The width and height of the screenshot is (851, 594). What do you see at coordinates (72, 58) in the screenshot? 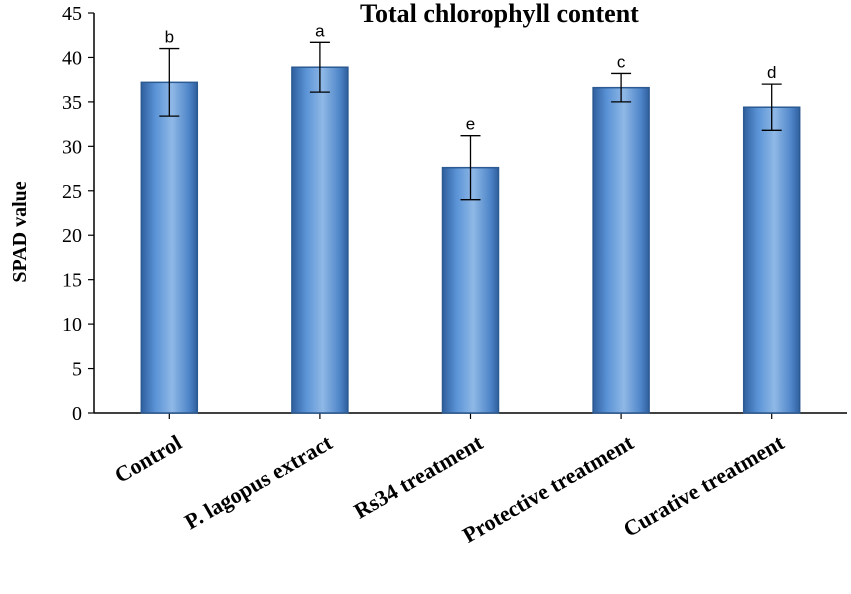
I see `y-tick-label: 40` at bounding box center [72, 58].